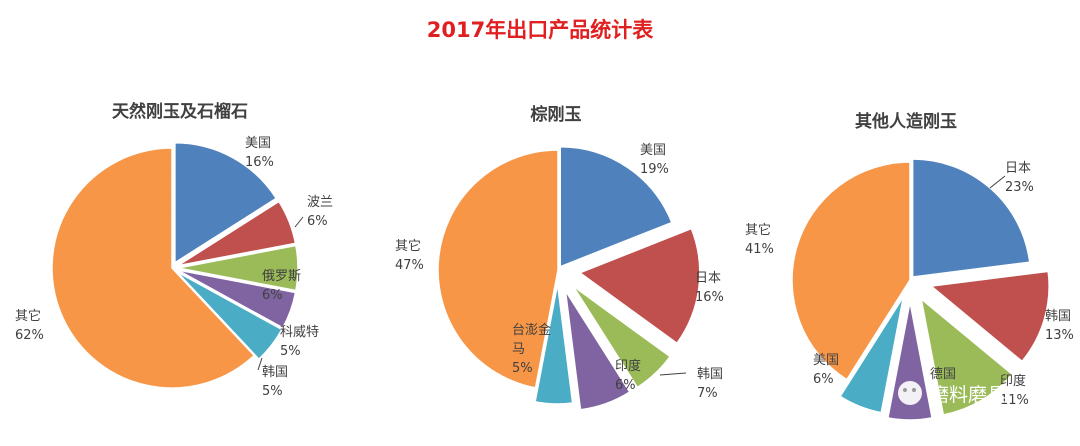  I want to click on pie-label-line: 波兰, so click(320, 202).